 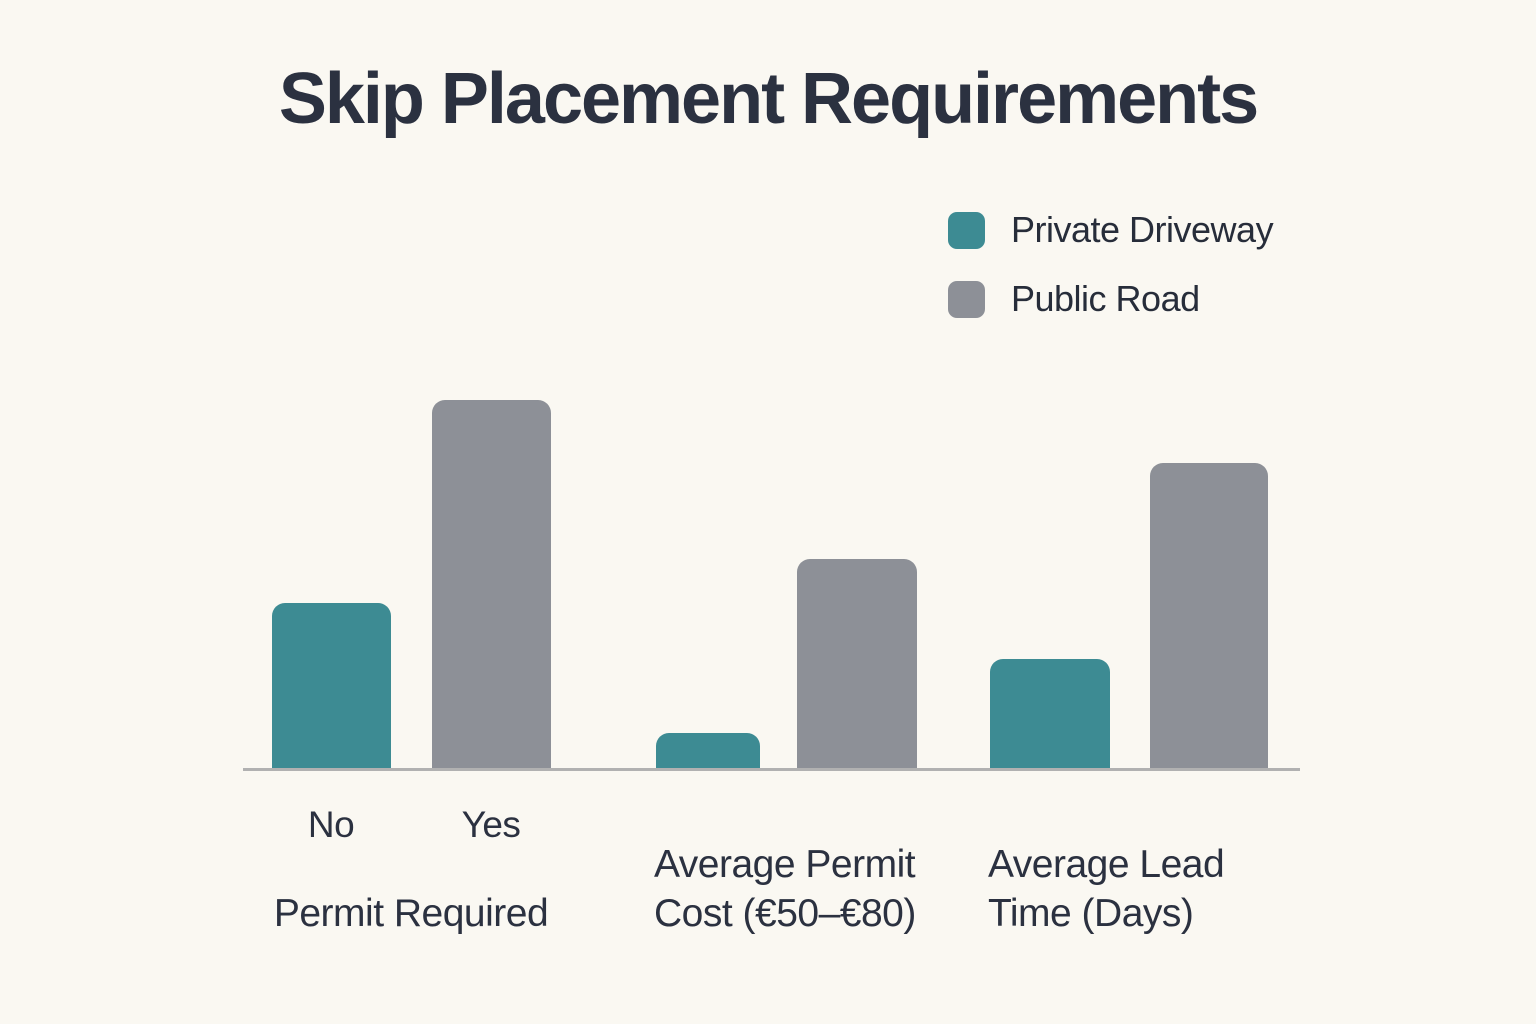 What do you see at coordinates (491, 585) in the screenshot?
I see `public-road-bar-permit-required` at bounding box center [491, 585].